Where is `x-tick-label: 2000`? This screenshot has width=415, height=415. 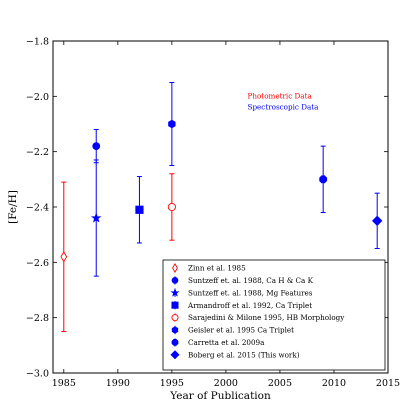
x-tick-label: 2000 is located at coordinates (226, 383).